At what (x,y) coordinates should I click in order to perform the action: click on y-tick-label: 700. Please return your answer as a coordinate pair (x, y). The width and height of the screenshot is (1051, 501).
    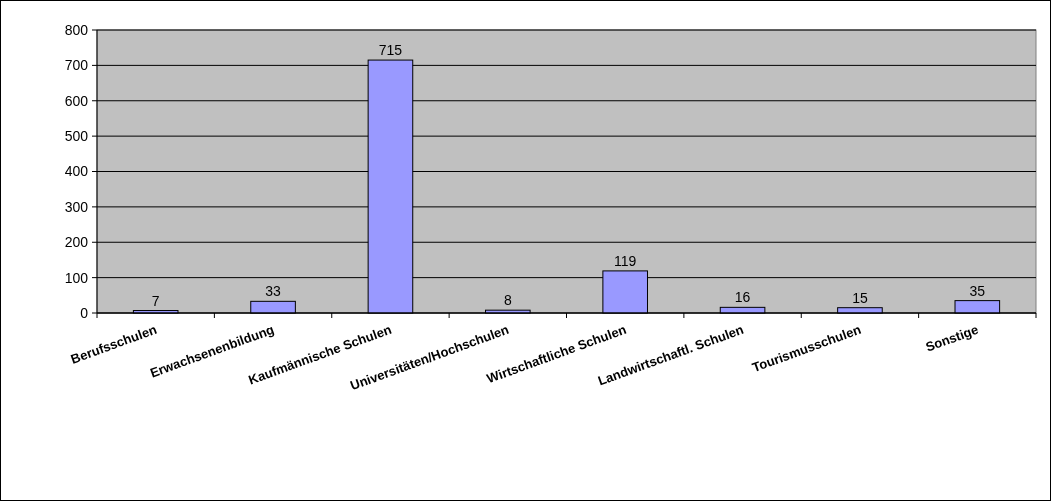
    Looking at the image, I should click on (76, 65).